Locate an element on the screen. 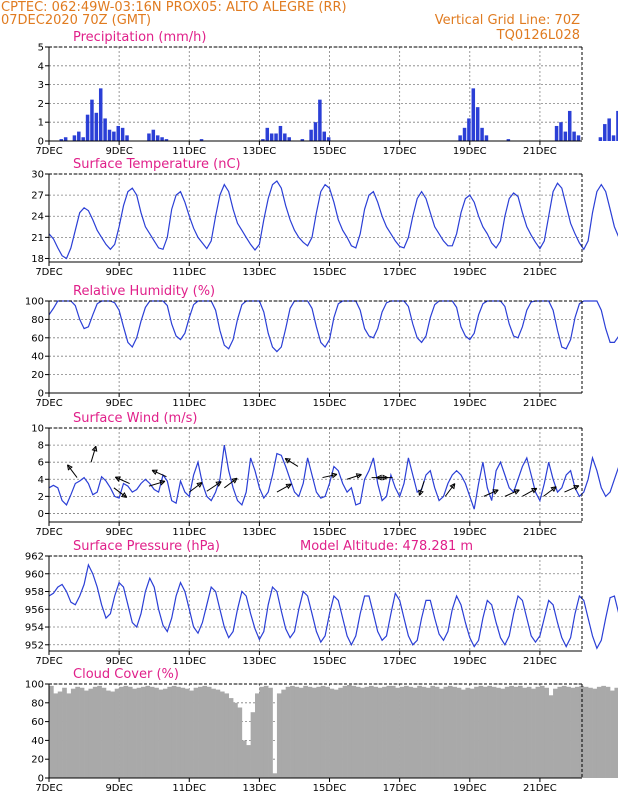 Image resolution: width=618 pixels, height=804 pixels. header-model: TQ0126L028 is located at coordinates (538, 35).